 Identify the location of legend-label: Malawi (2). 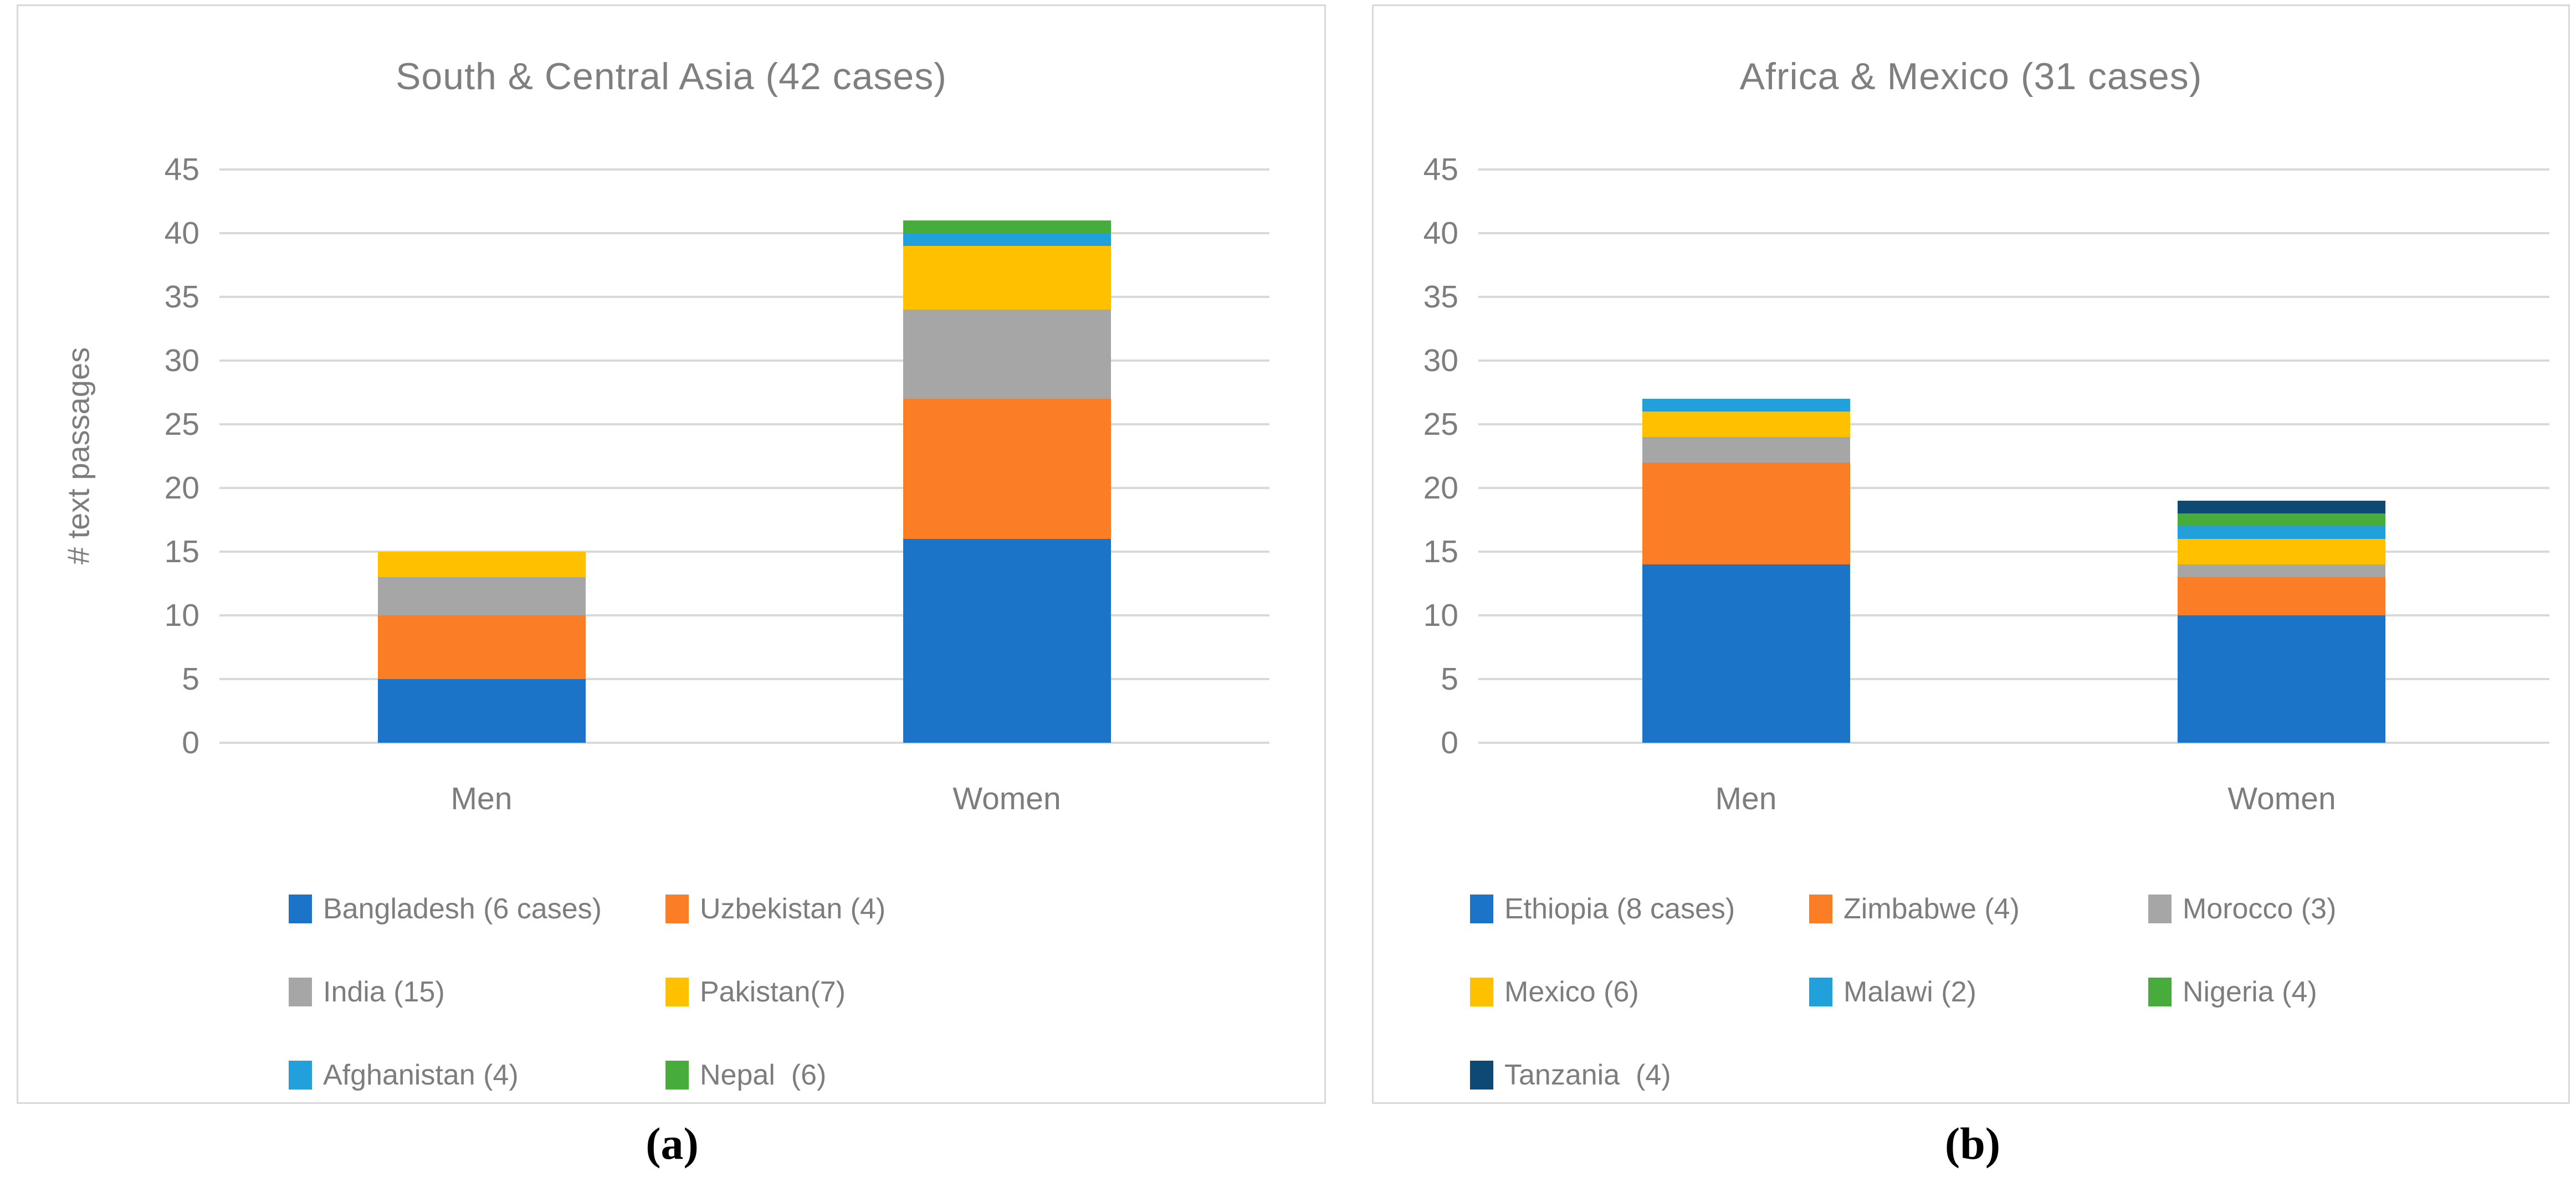
(1909, 992).